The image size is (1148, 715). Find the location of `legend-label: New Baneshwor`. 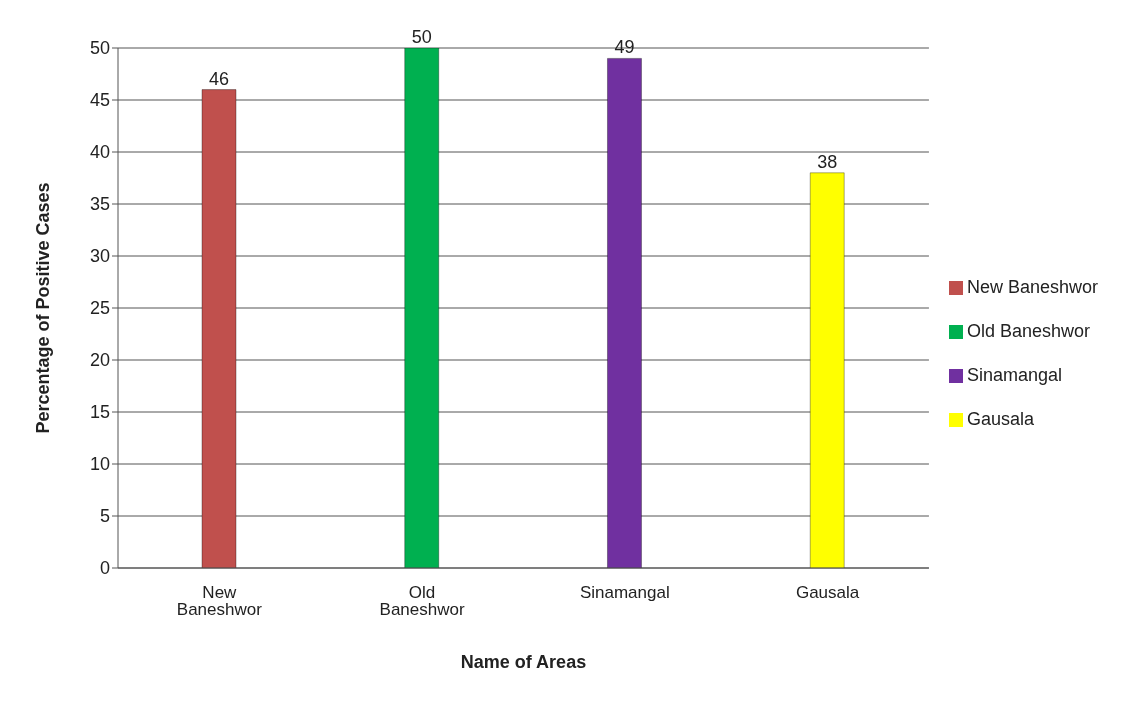

legend-label: New Baneshwor is located at coordinates (1032, 287).